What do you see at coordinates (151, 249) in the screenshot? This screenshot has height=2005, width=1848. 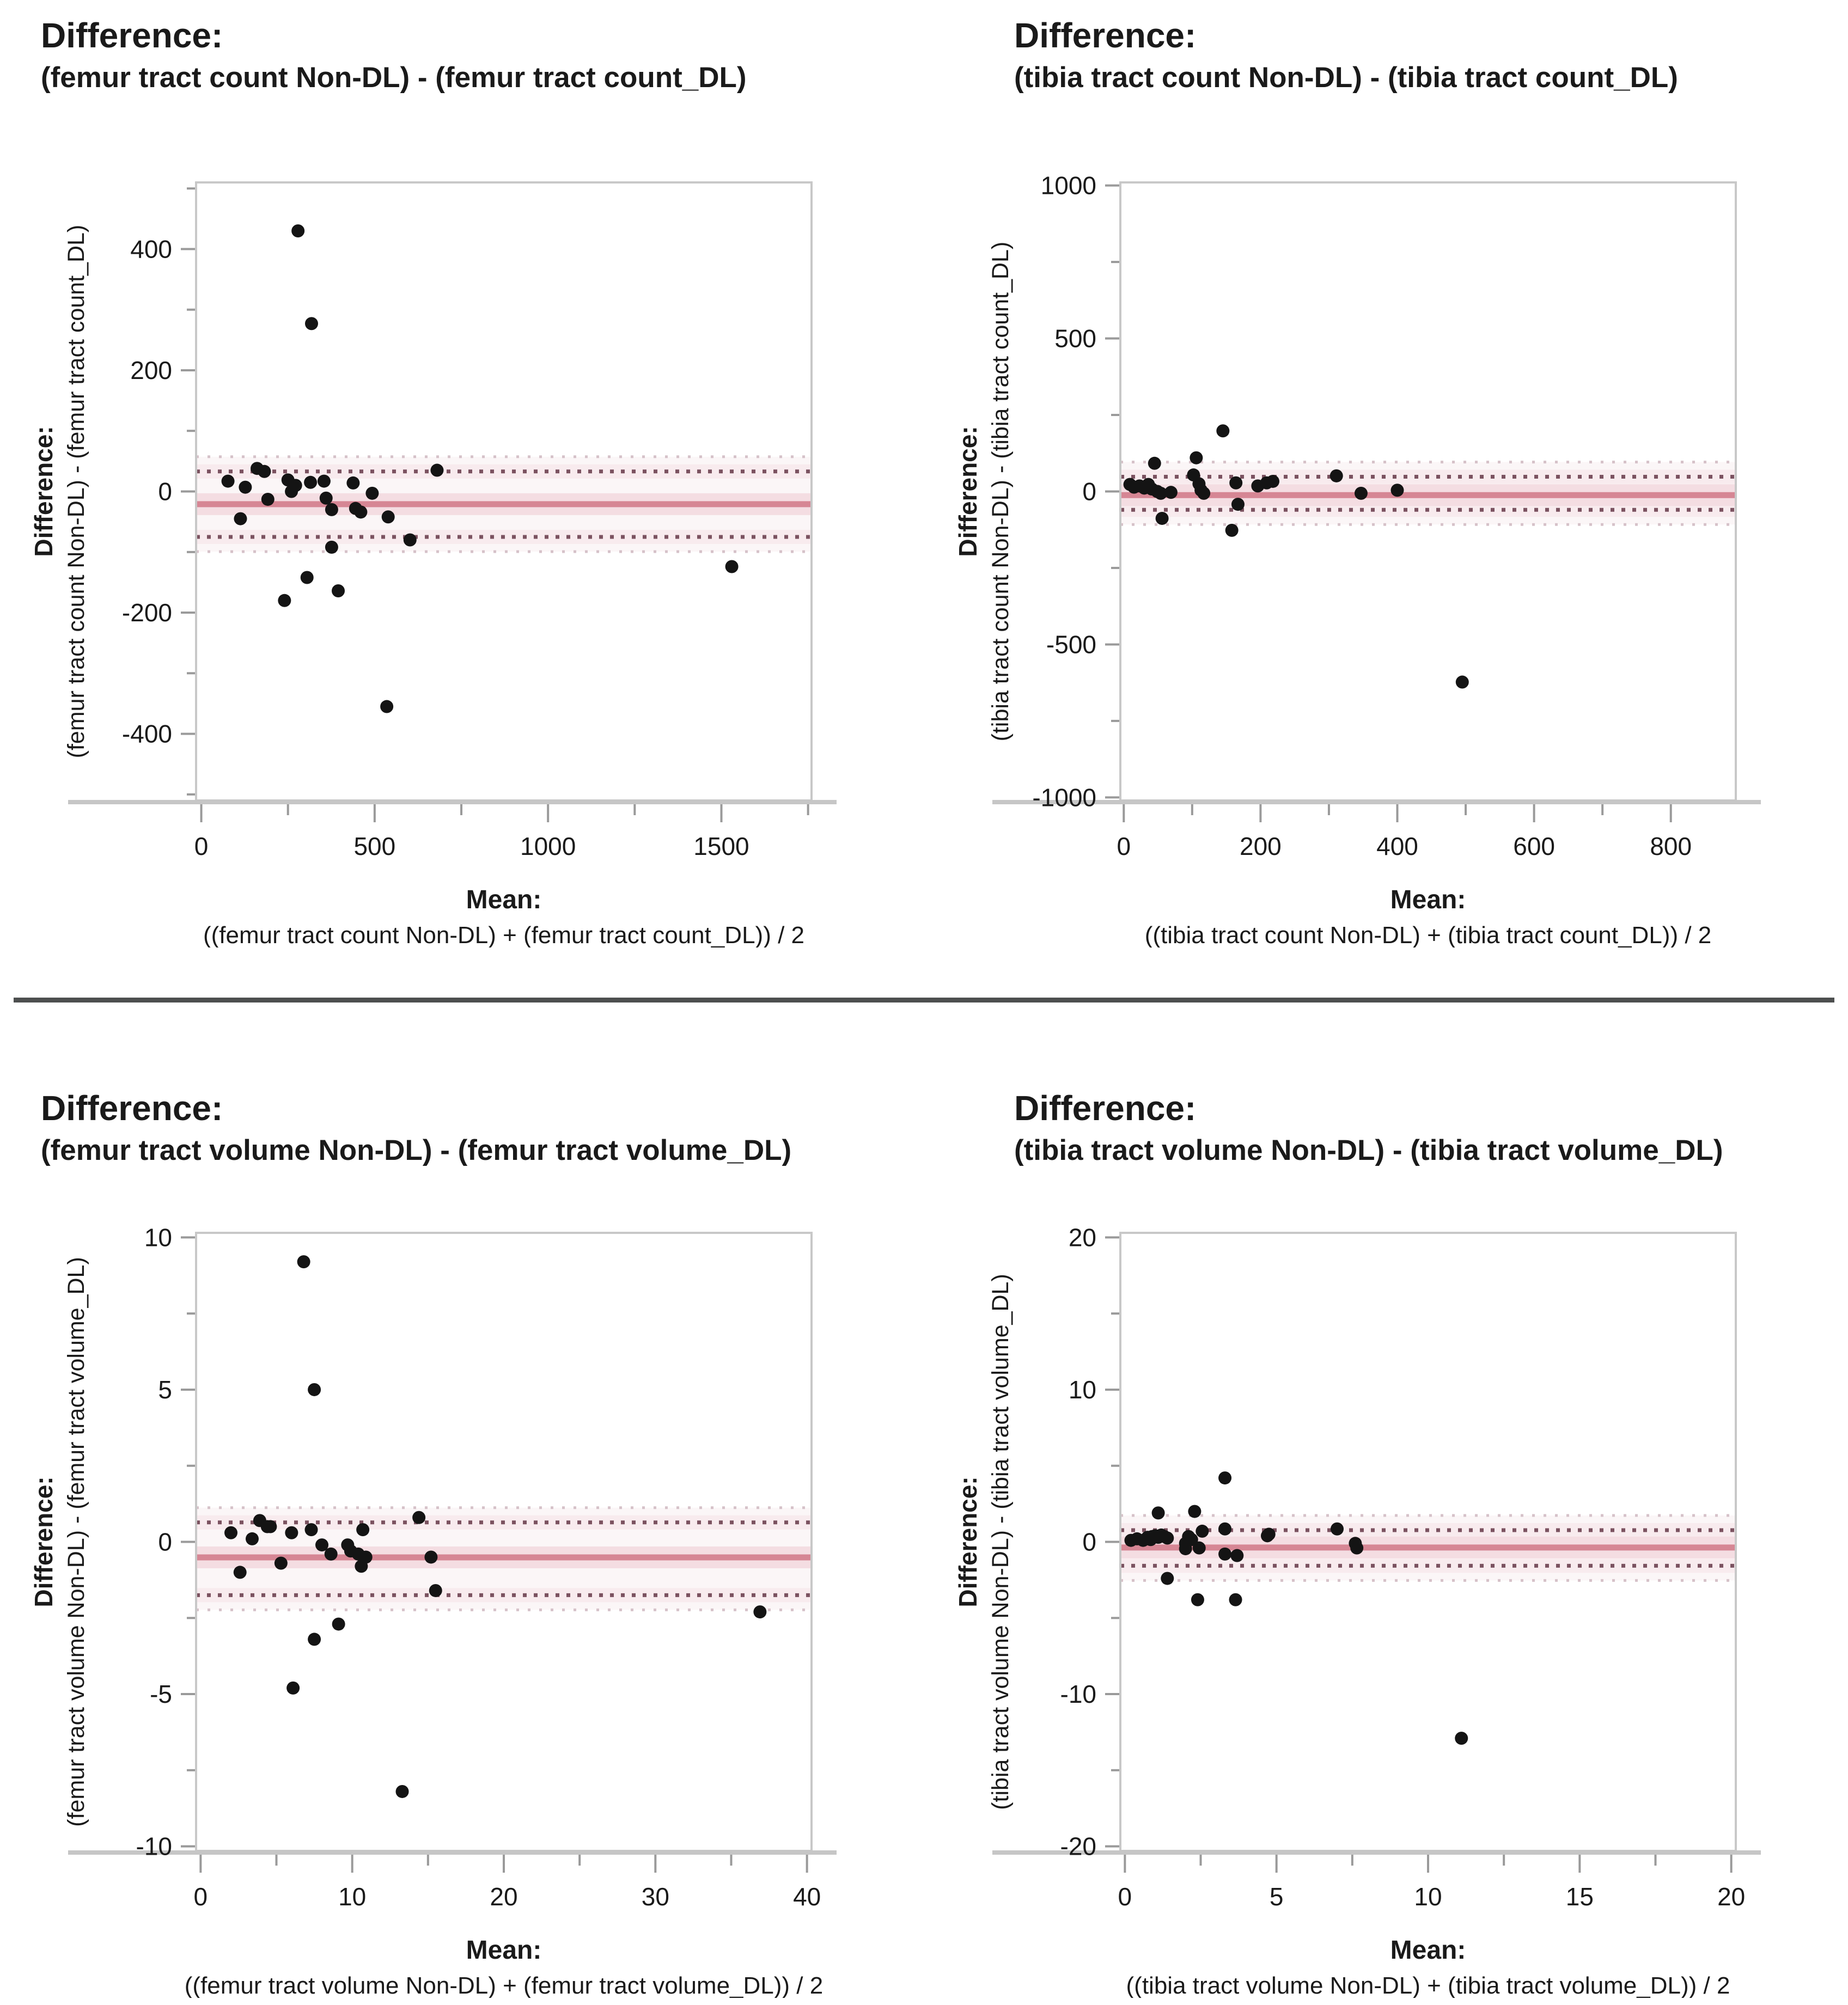 I see `y-tick-label: 400` at bounding box center [151, 249].